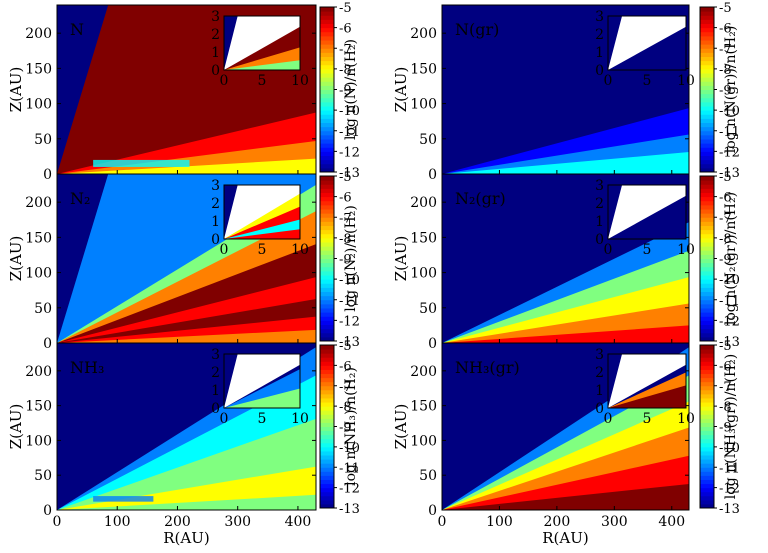 The height and width of the screenshot is (553, 768). What do you see at coordinates (186, 336) in the screenshot?
I see `contour-band` at bounding box center [186, 336].